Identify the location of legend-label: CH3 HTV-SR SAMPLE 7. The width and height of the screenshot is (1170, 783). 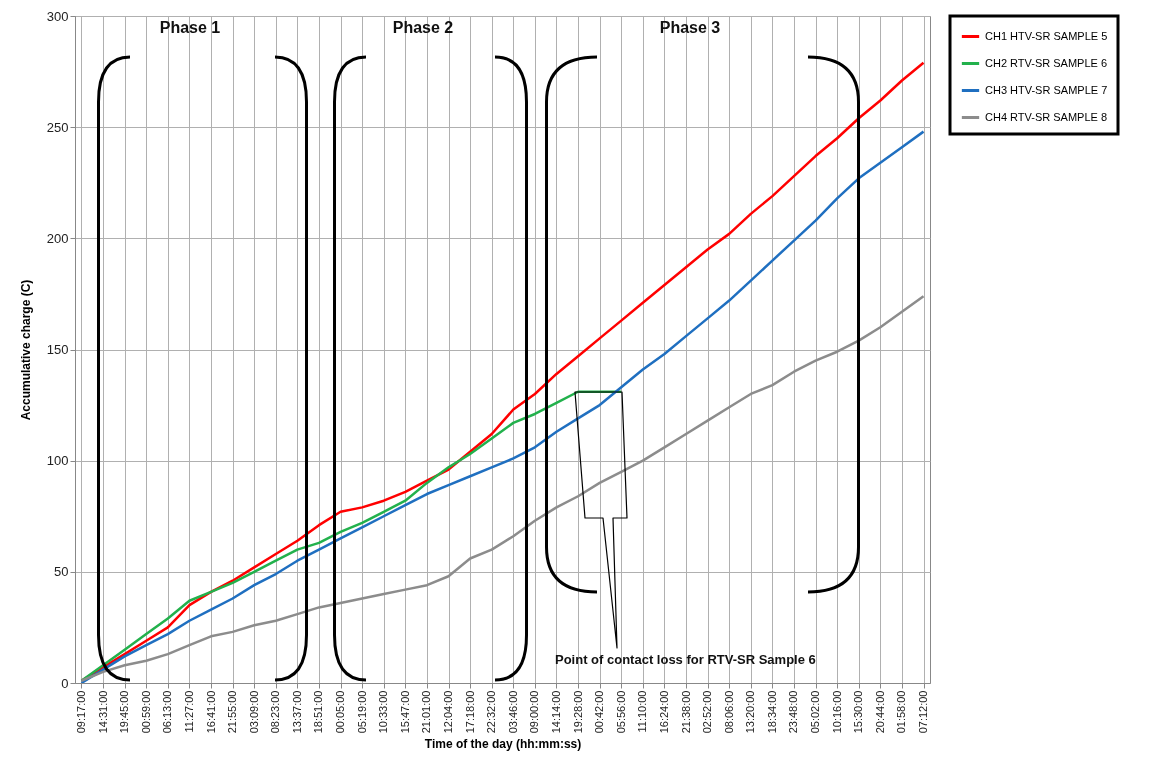
(1046, 89).